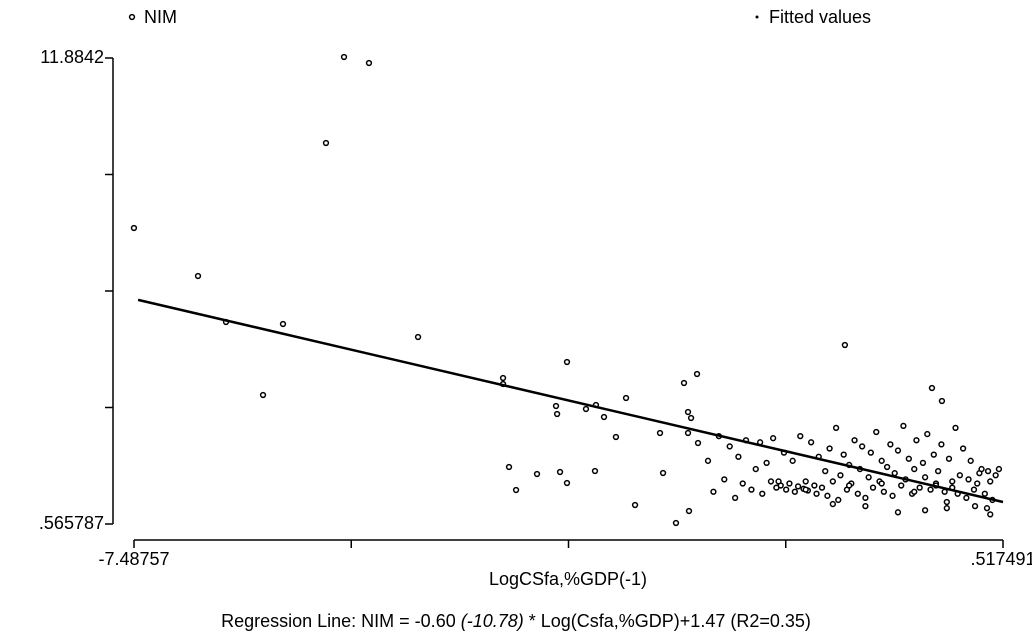 The height and width of the screenshot is (639, 1032). I want to click on y-tick-label: .565787, so click(71, 523).